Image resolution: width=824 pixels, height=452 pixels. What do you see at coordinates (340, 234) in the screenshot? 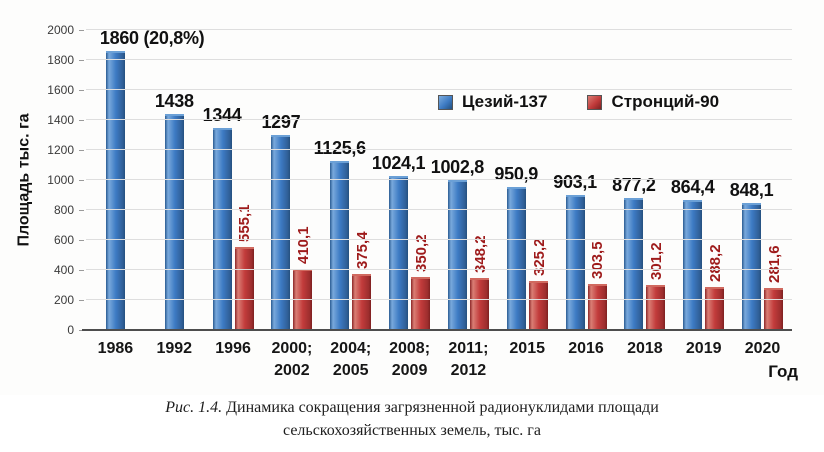
I see `cesium-bar: 1125,6` at bounding box center [340, 234].